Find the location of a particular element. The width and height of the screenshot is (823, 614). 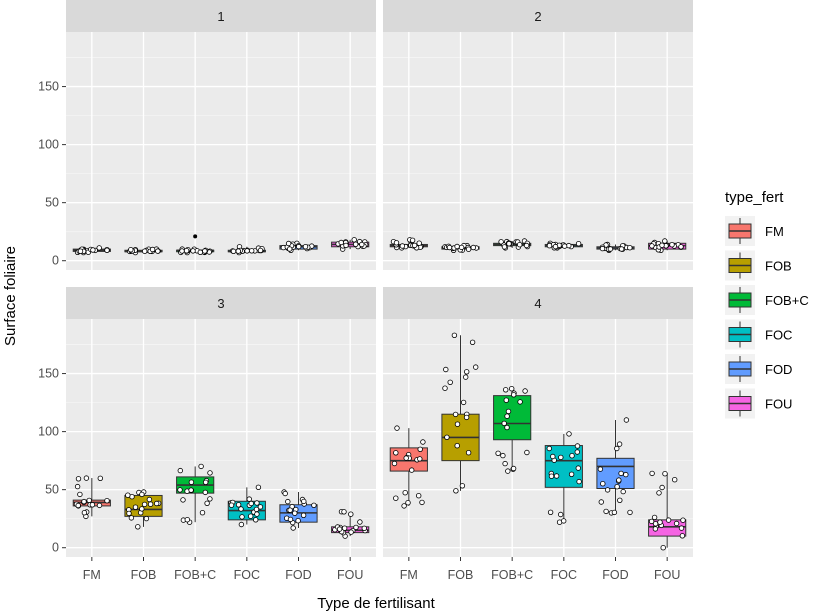

y-tick-label: 150 is located at coordinates (48, 374).